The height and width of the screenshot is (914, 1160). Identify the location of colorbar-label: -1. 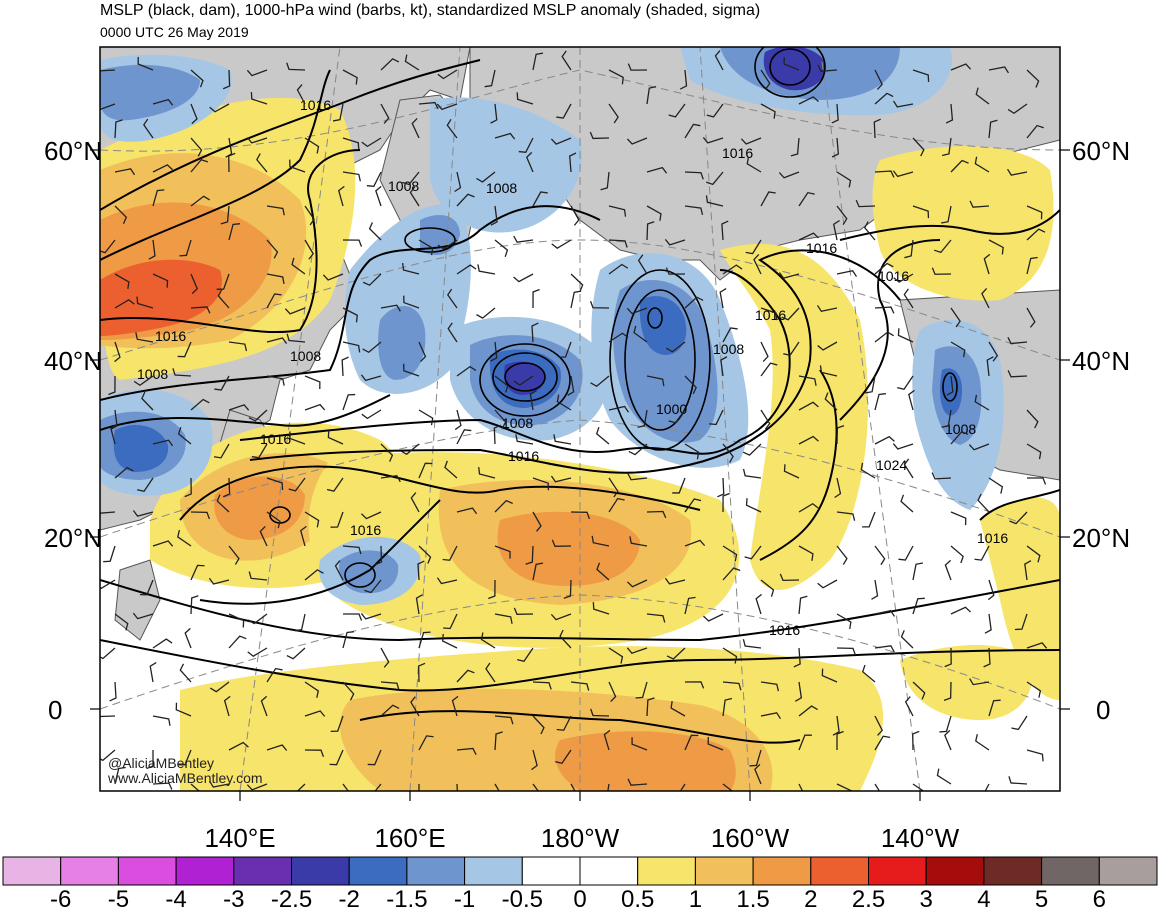
(464, 899).